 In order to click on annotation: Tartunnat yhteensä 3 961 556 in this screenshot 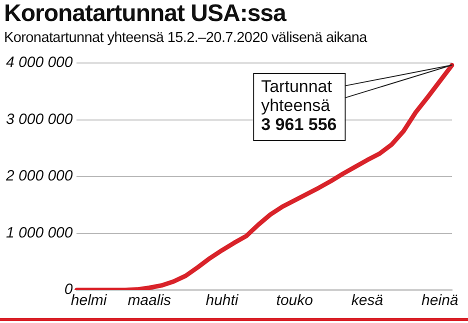, I will do `click(299, 105)`.